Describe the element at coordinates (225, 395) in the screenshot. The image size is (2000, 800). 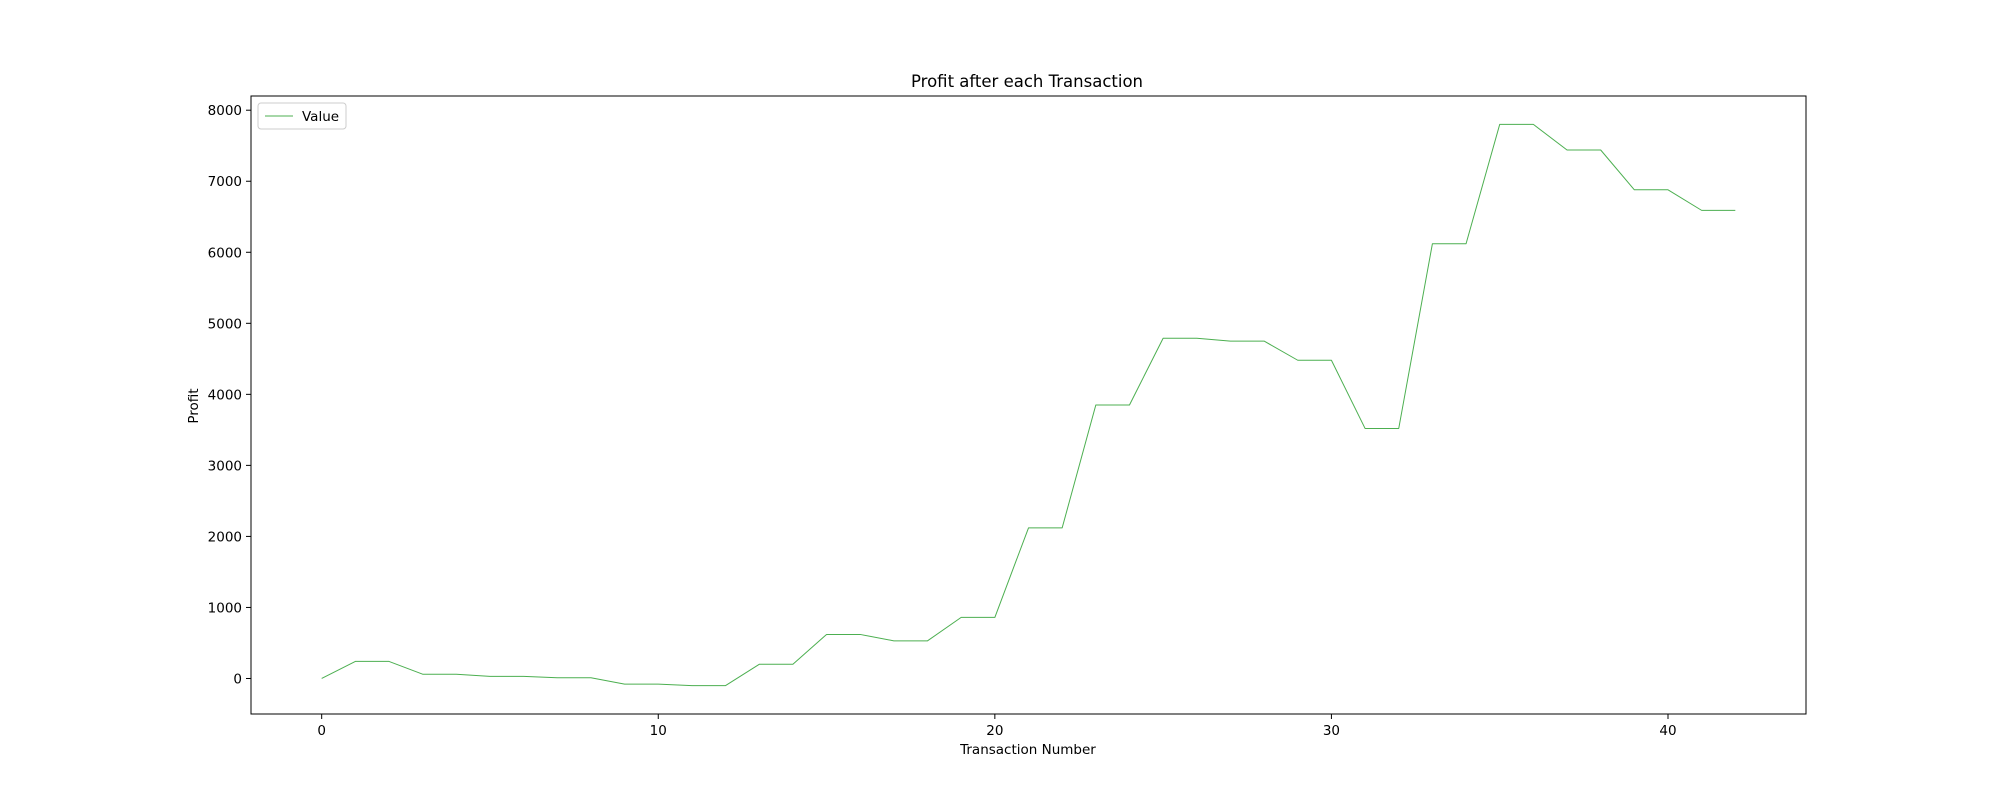
I see `y-tick-label: 4000` at that location.